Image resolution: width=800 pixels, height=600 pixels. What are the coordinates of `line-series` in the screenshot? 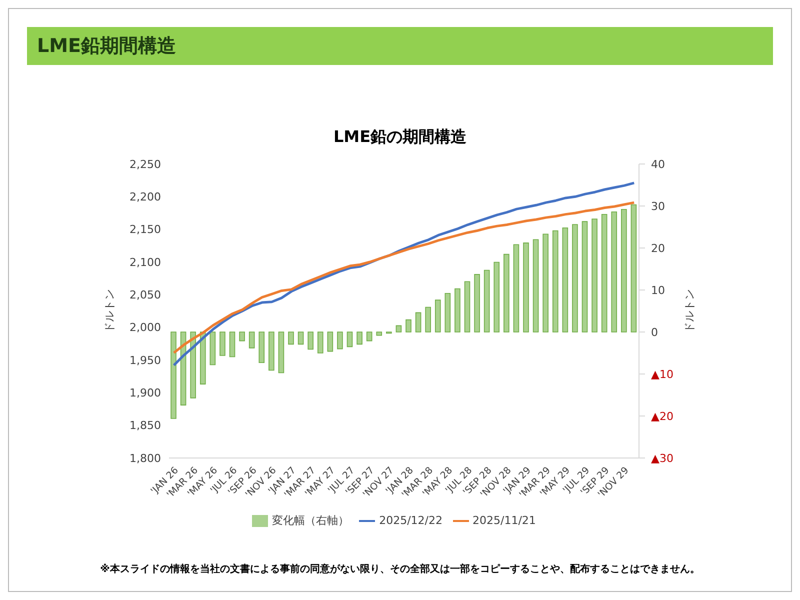 It's located at (404, 277).